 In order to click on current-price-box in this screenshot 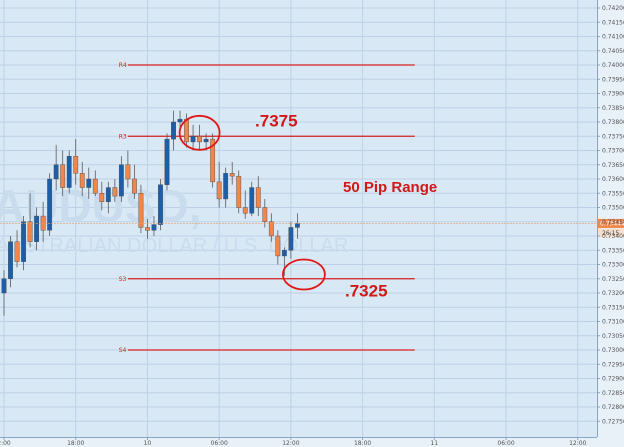, I will do `click(610, 223)`.